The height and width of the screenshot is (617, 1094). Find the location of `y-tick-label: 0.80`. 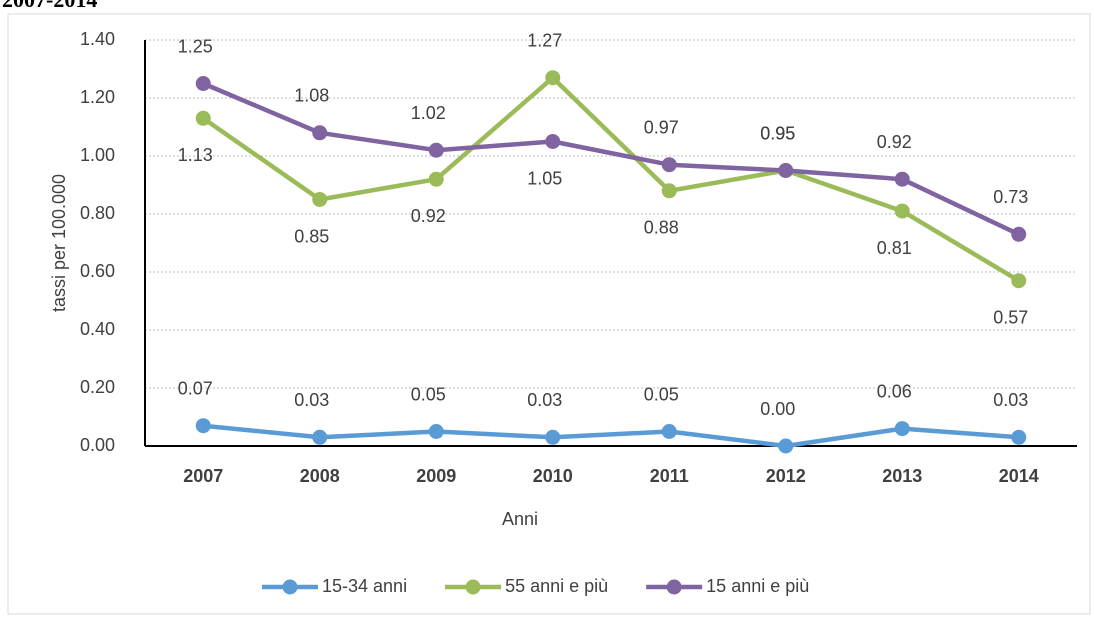

y-tick-label: 0.80 is located at coordinates (97, 213).